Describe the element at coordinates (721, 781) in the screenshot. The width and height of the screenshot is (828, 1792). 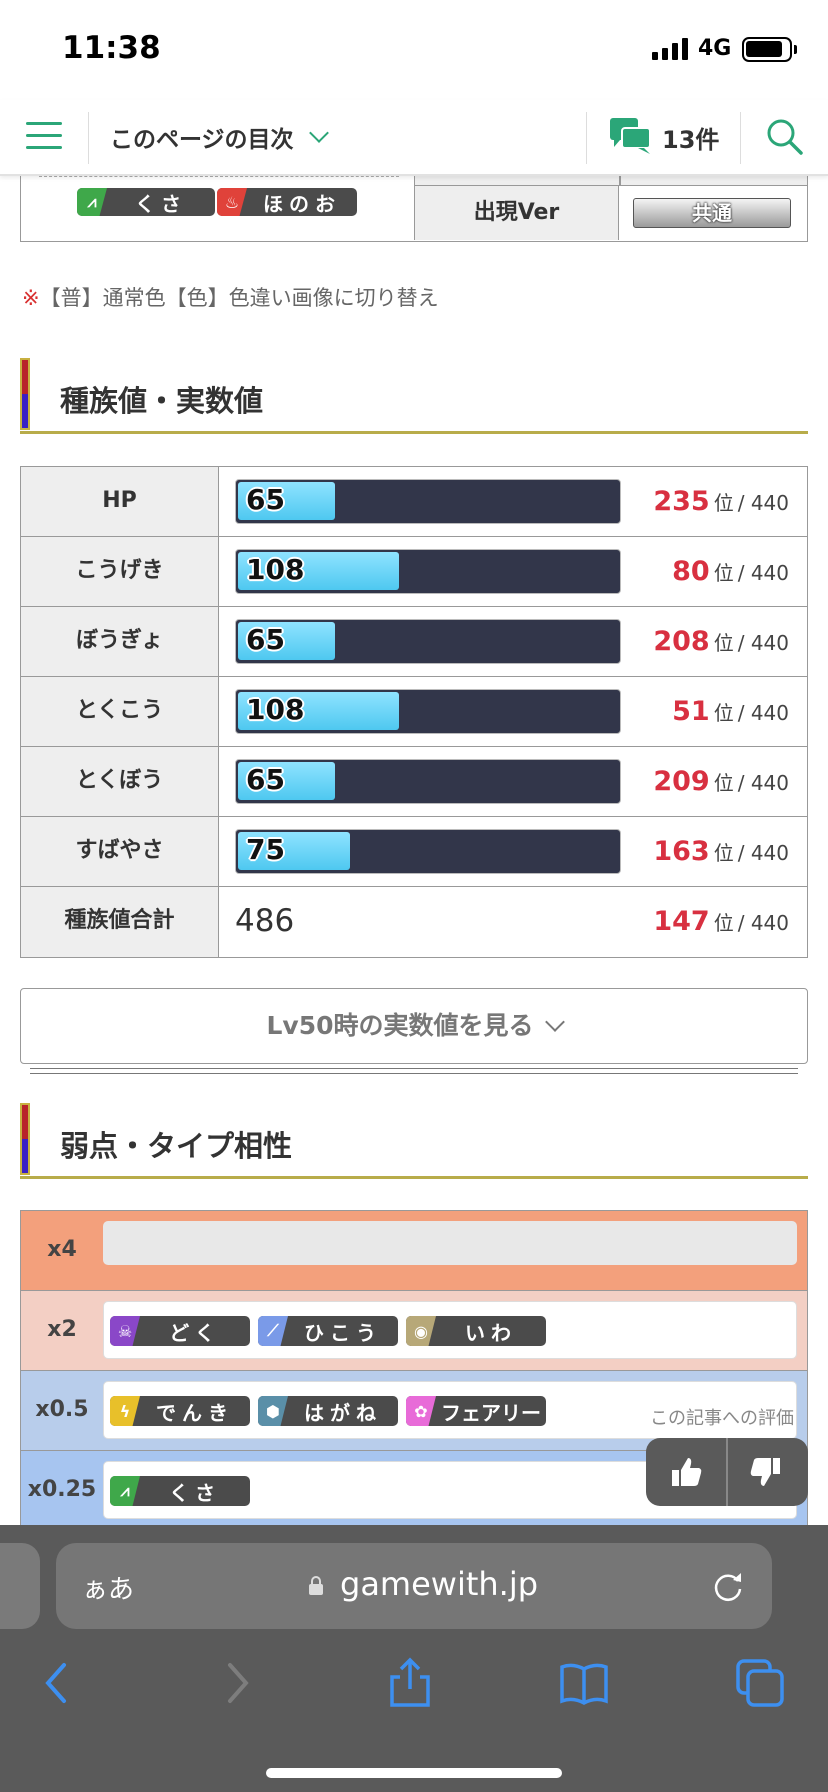
I see `stat-rank: 209 位/ 440` at that location.